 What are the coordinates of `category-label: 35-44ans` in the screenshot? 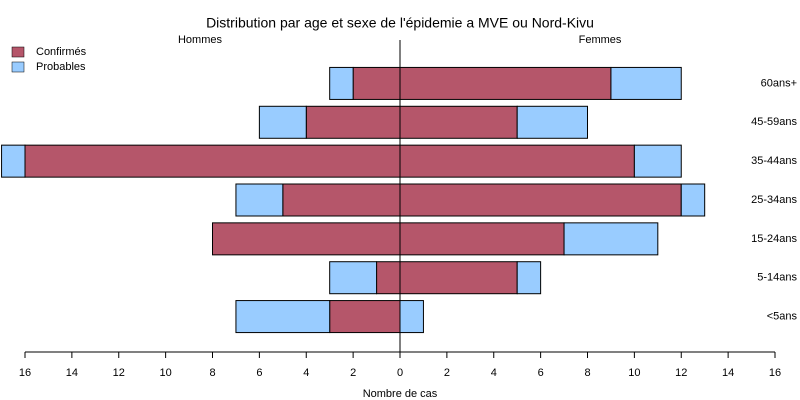 It's located at (774, 161).